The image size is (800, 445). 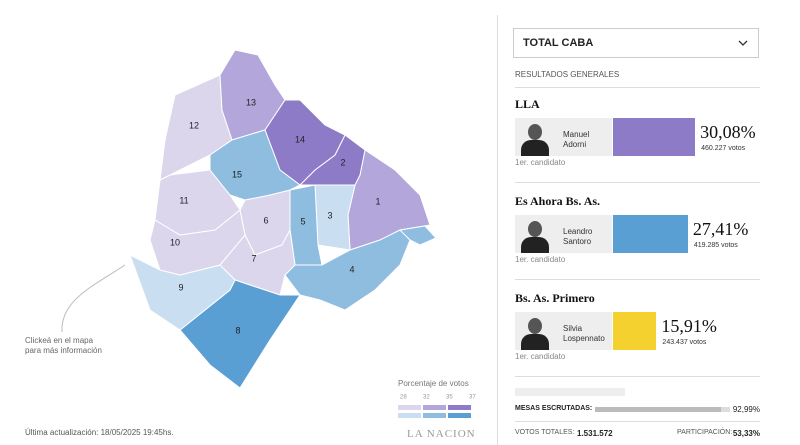 What do you see at coordinates (180, 287) in the screenshot?
I see `comuna-label: 9` at bounding box center [180, 287].